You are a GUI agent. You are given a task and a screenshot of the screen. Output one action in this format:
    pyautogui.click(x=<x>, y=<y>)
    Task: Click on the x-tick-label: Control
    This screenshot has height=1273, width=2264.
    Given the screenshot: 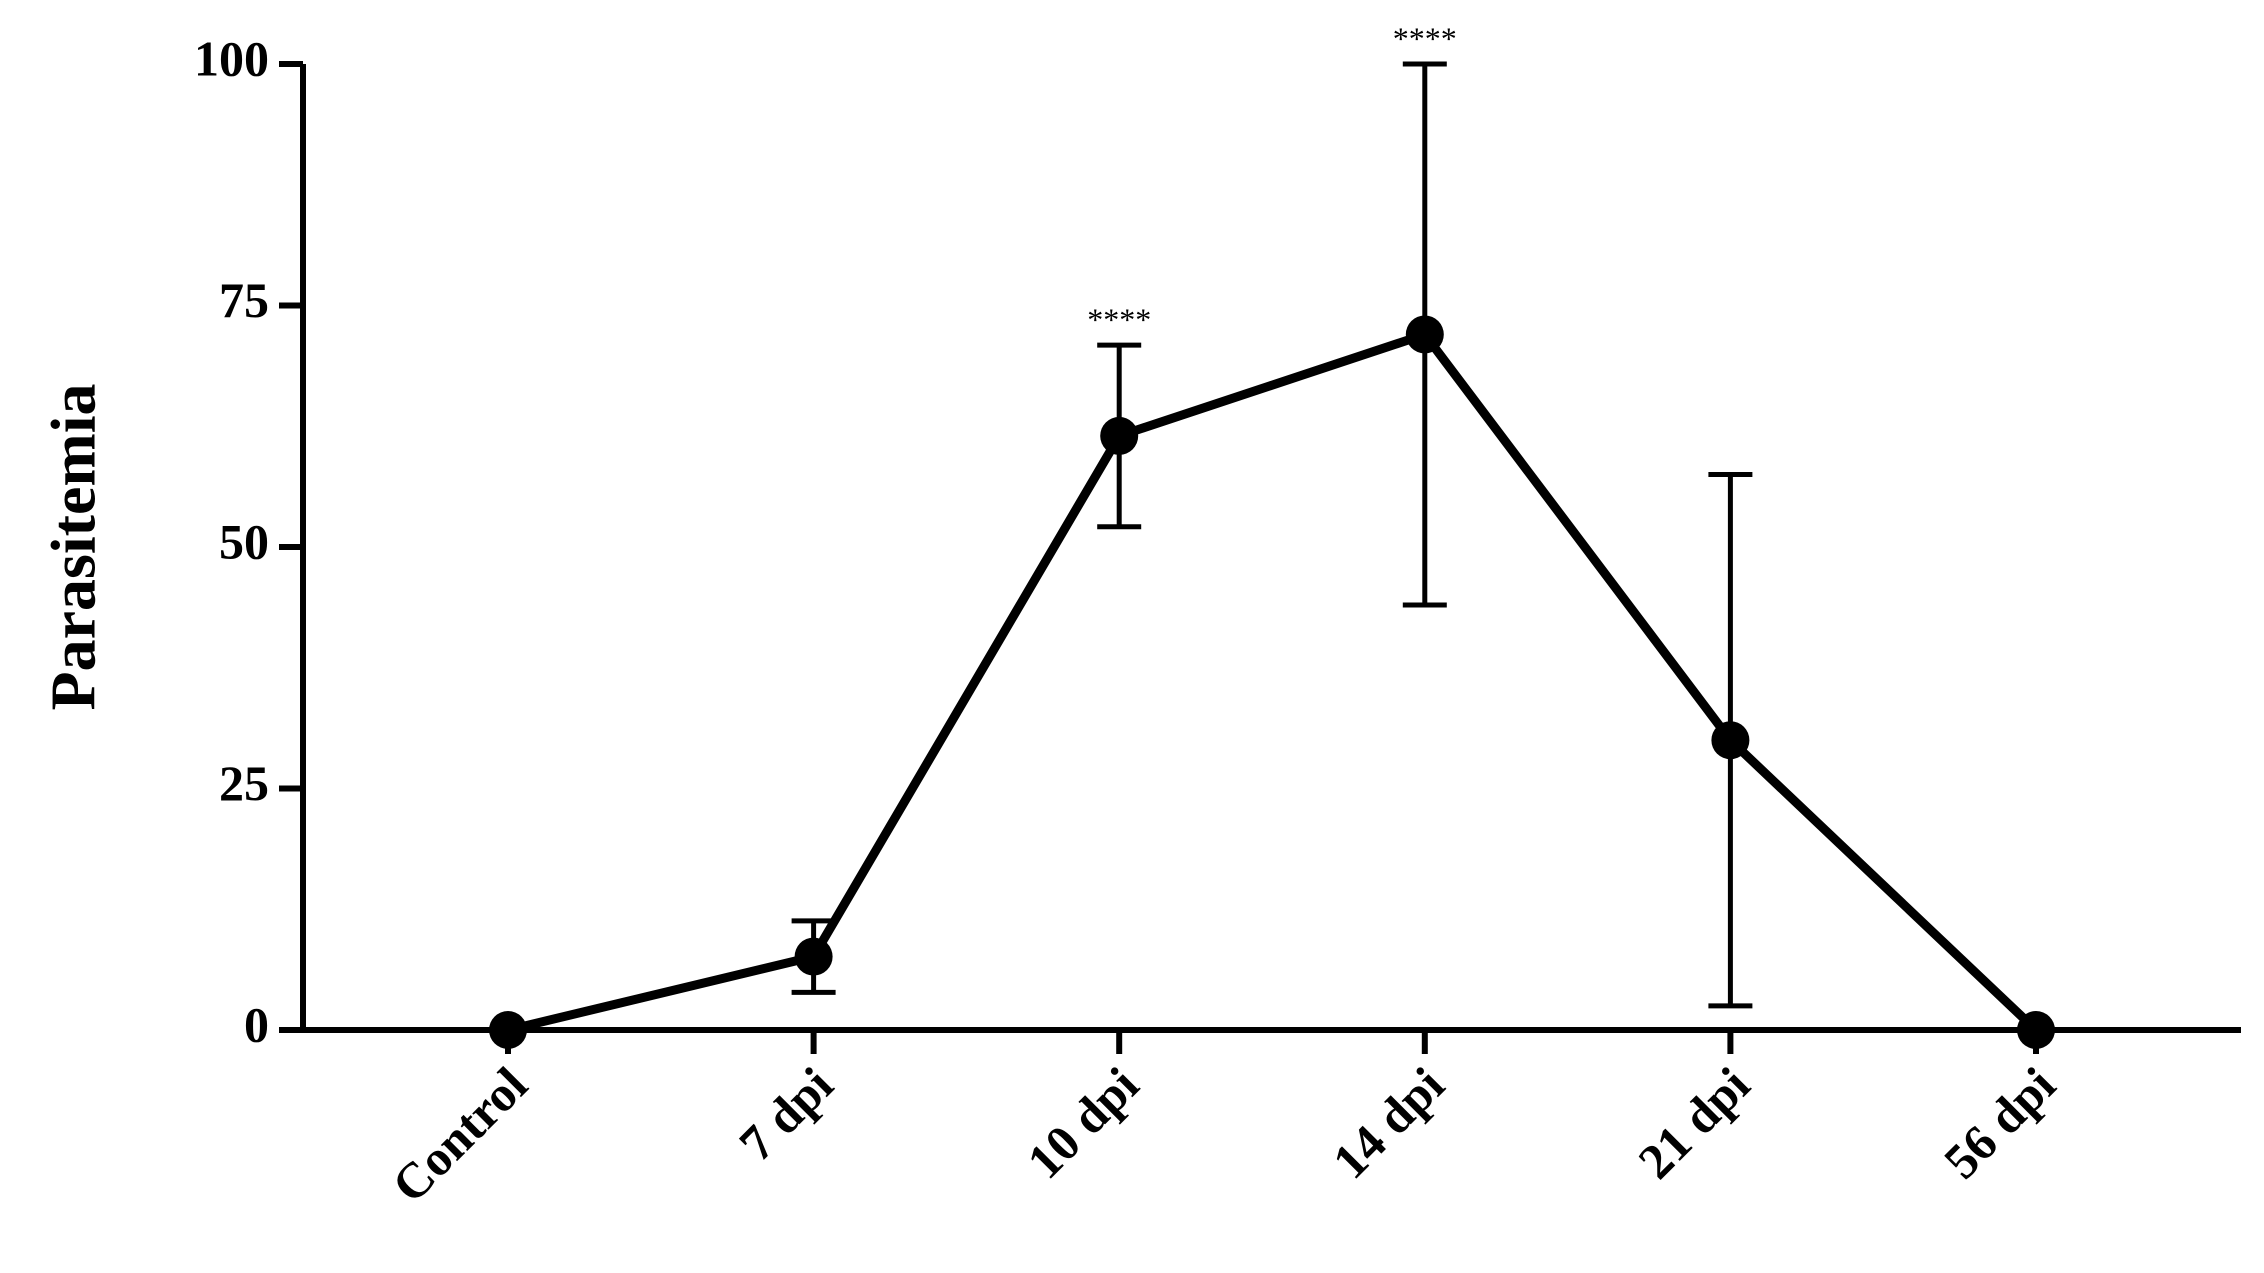 What is the action you would take?
    pyautogui.click(x=459, y=1134)
    